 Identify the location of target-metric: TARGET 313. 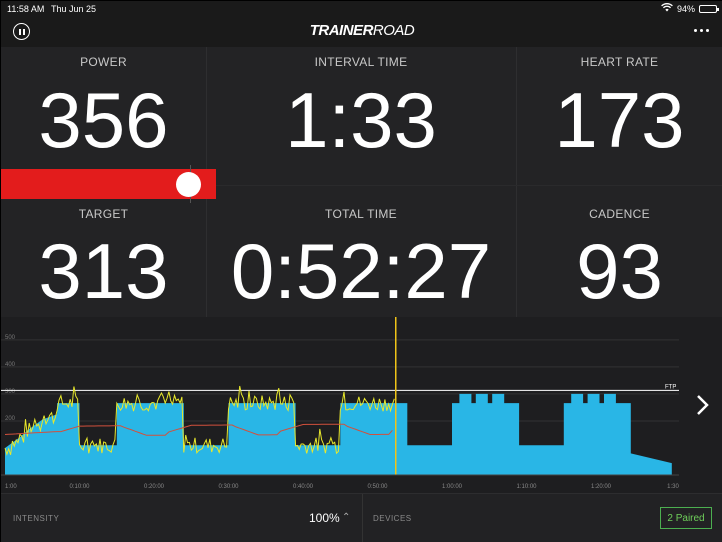
(103, 258).